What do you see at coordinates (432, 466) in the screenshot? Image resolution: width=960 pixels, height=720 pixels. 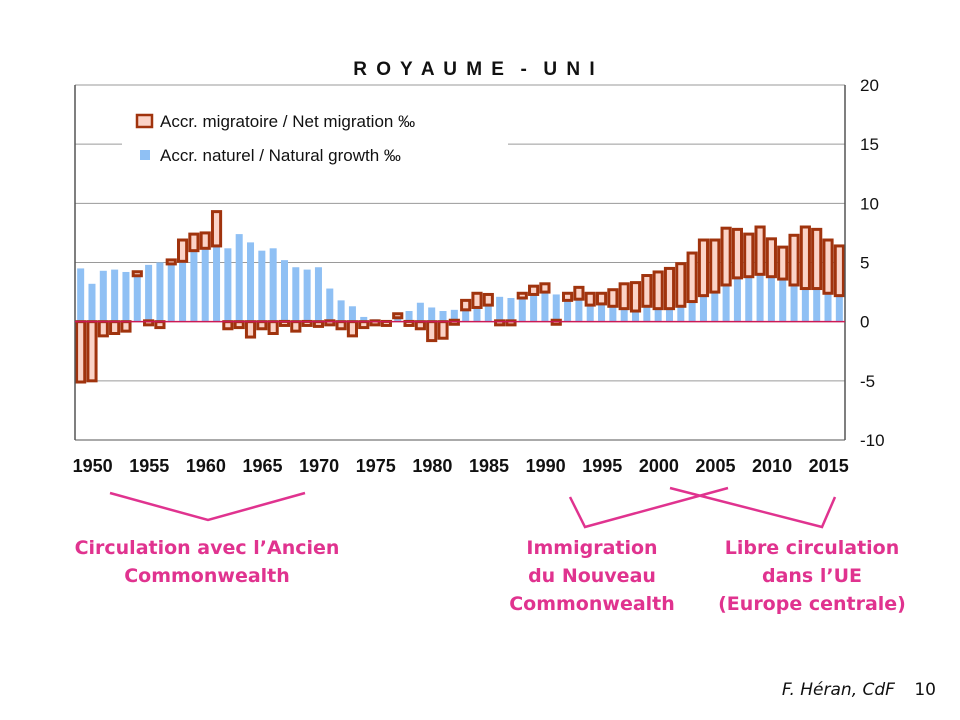 I see `x-tick-label: 1980` at bounding box center [432, 466].